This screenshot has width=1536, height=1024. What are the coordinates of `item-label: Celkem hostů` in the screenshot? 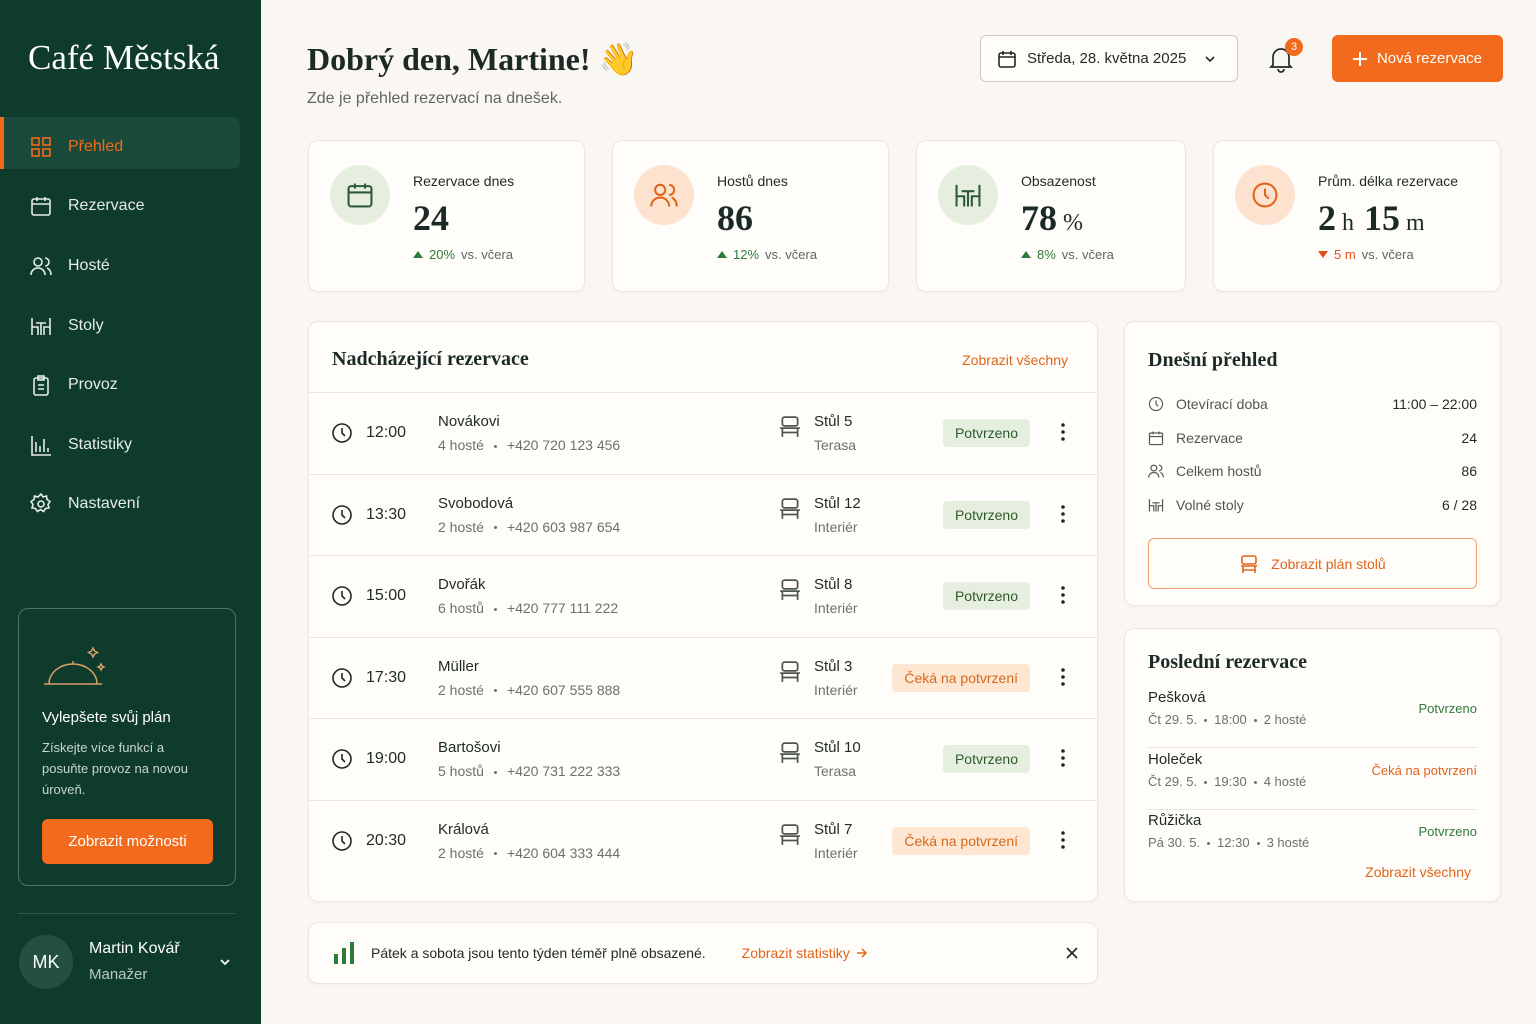 It's located at (1219, 471).